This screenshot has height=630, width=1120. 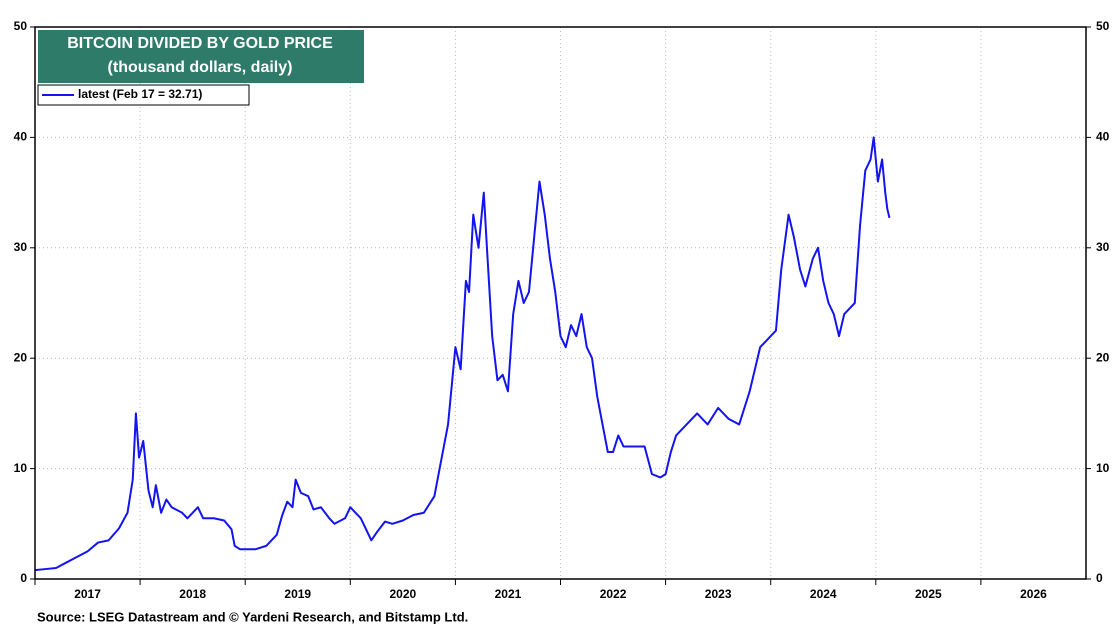 What do you see at coordinates (23, 578) in the screenshot?
I see `y-tick-label: 0` at bounding box center [23, 578].